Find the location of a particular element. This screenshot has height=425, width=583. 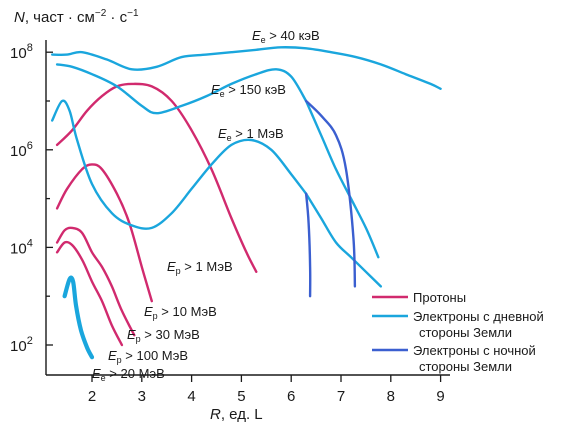

legend-item-protons: Протоны is located at coordinates (419, 297).